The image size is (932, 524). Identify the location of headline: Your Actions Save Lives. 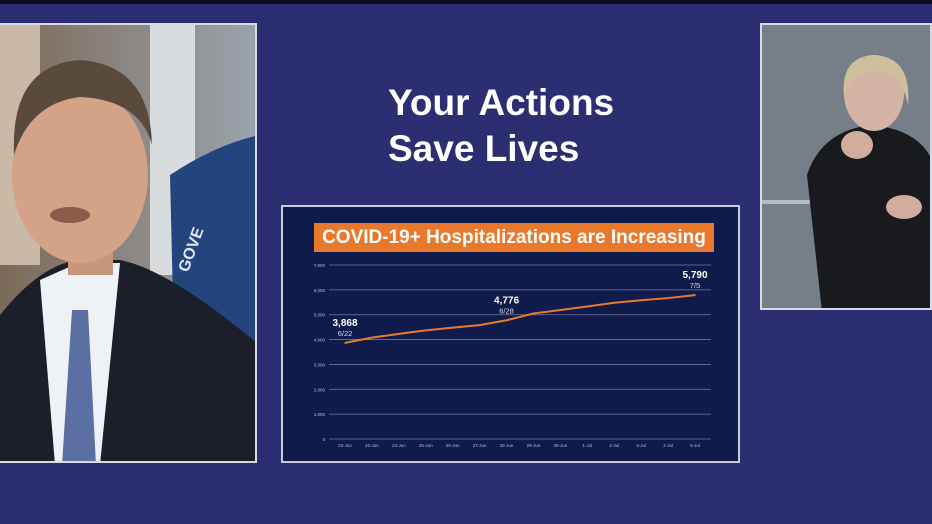
(548, 126).